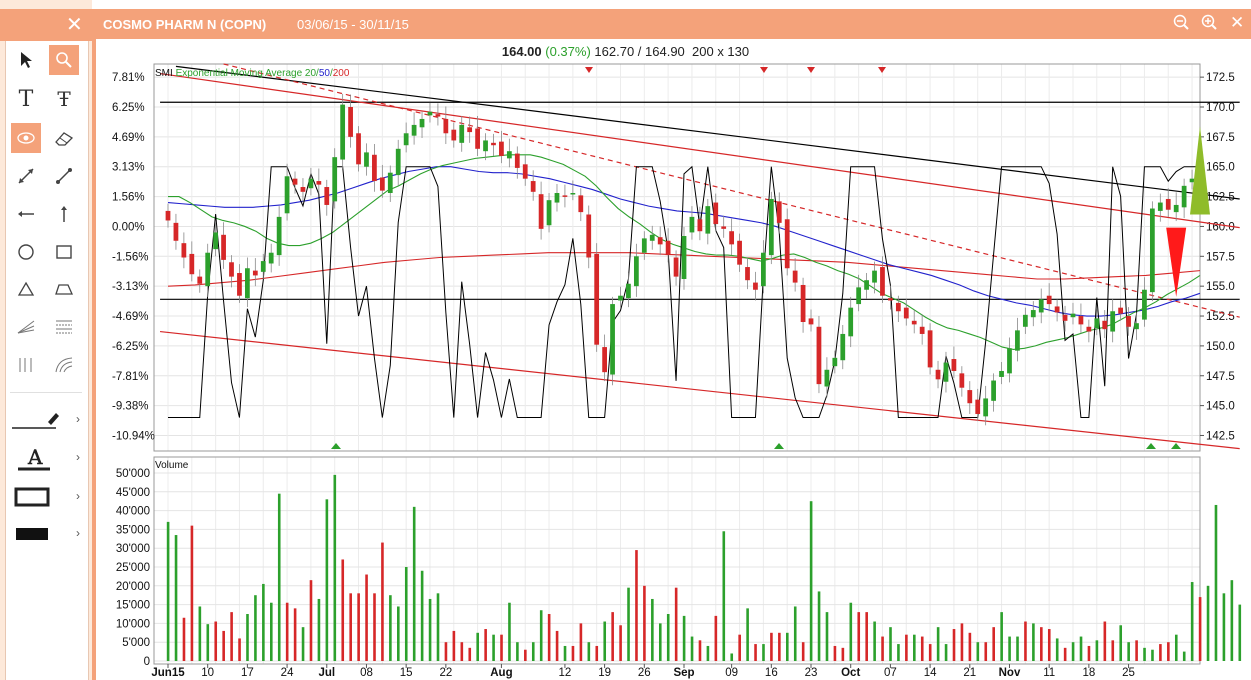  Describe the element at coordinates (565, 673) in the screenshot. I see `x-tick-label: 12` at that location.